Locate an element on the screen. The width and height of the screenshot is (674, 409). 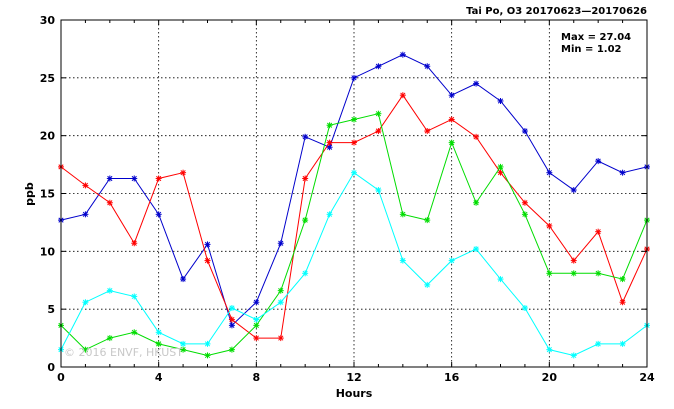
x-tick-label: 8 is located at coordinates (257, 377).